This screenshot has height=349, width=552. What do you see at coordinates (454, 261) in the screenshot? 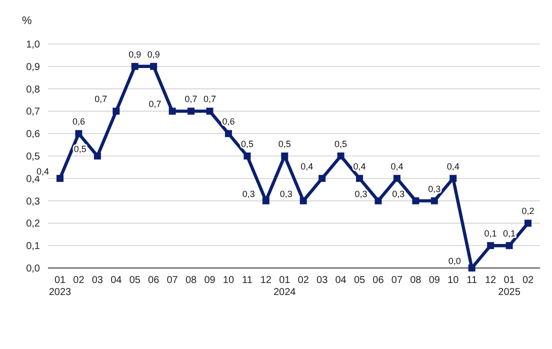
I see `data-label: 0,0` at bounding box center [454, 261].